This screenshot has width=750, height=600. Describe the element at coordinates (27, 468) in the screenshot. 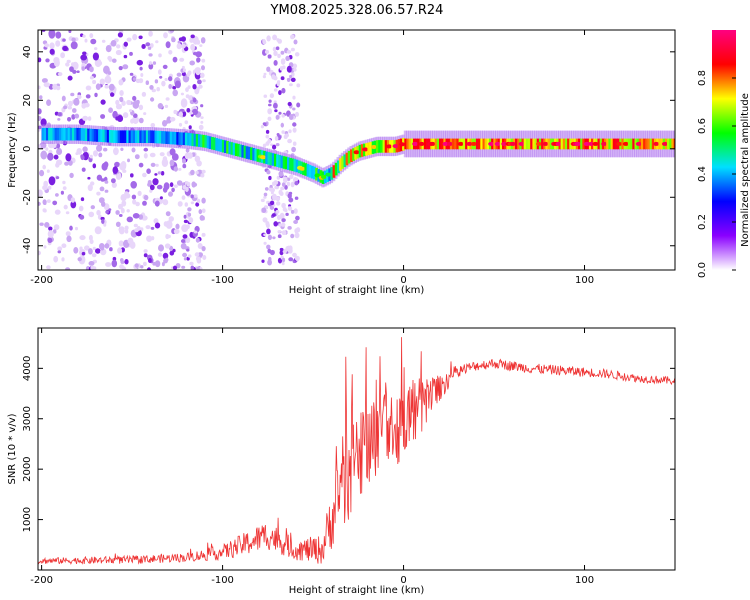

I see `y-tick-label: 2000` at that location.